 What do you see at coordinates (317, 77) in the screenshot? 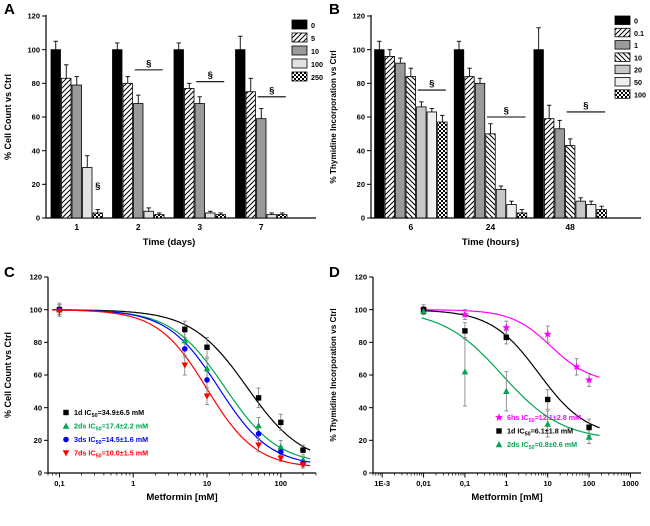
I see `svg-text: 250` at bounding box center [317, 77].